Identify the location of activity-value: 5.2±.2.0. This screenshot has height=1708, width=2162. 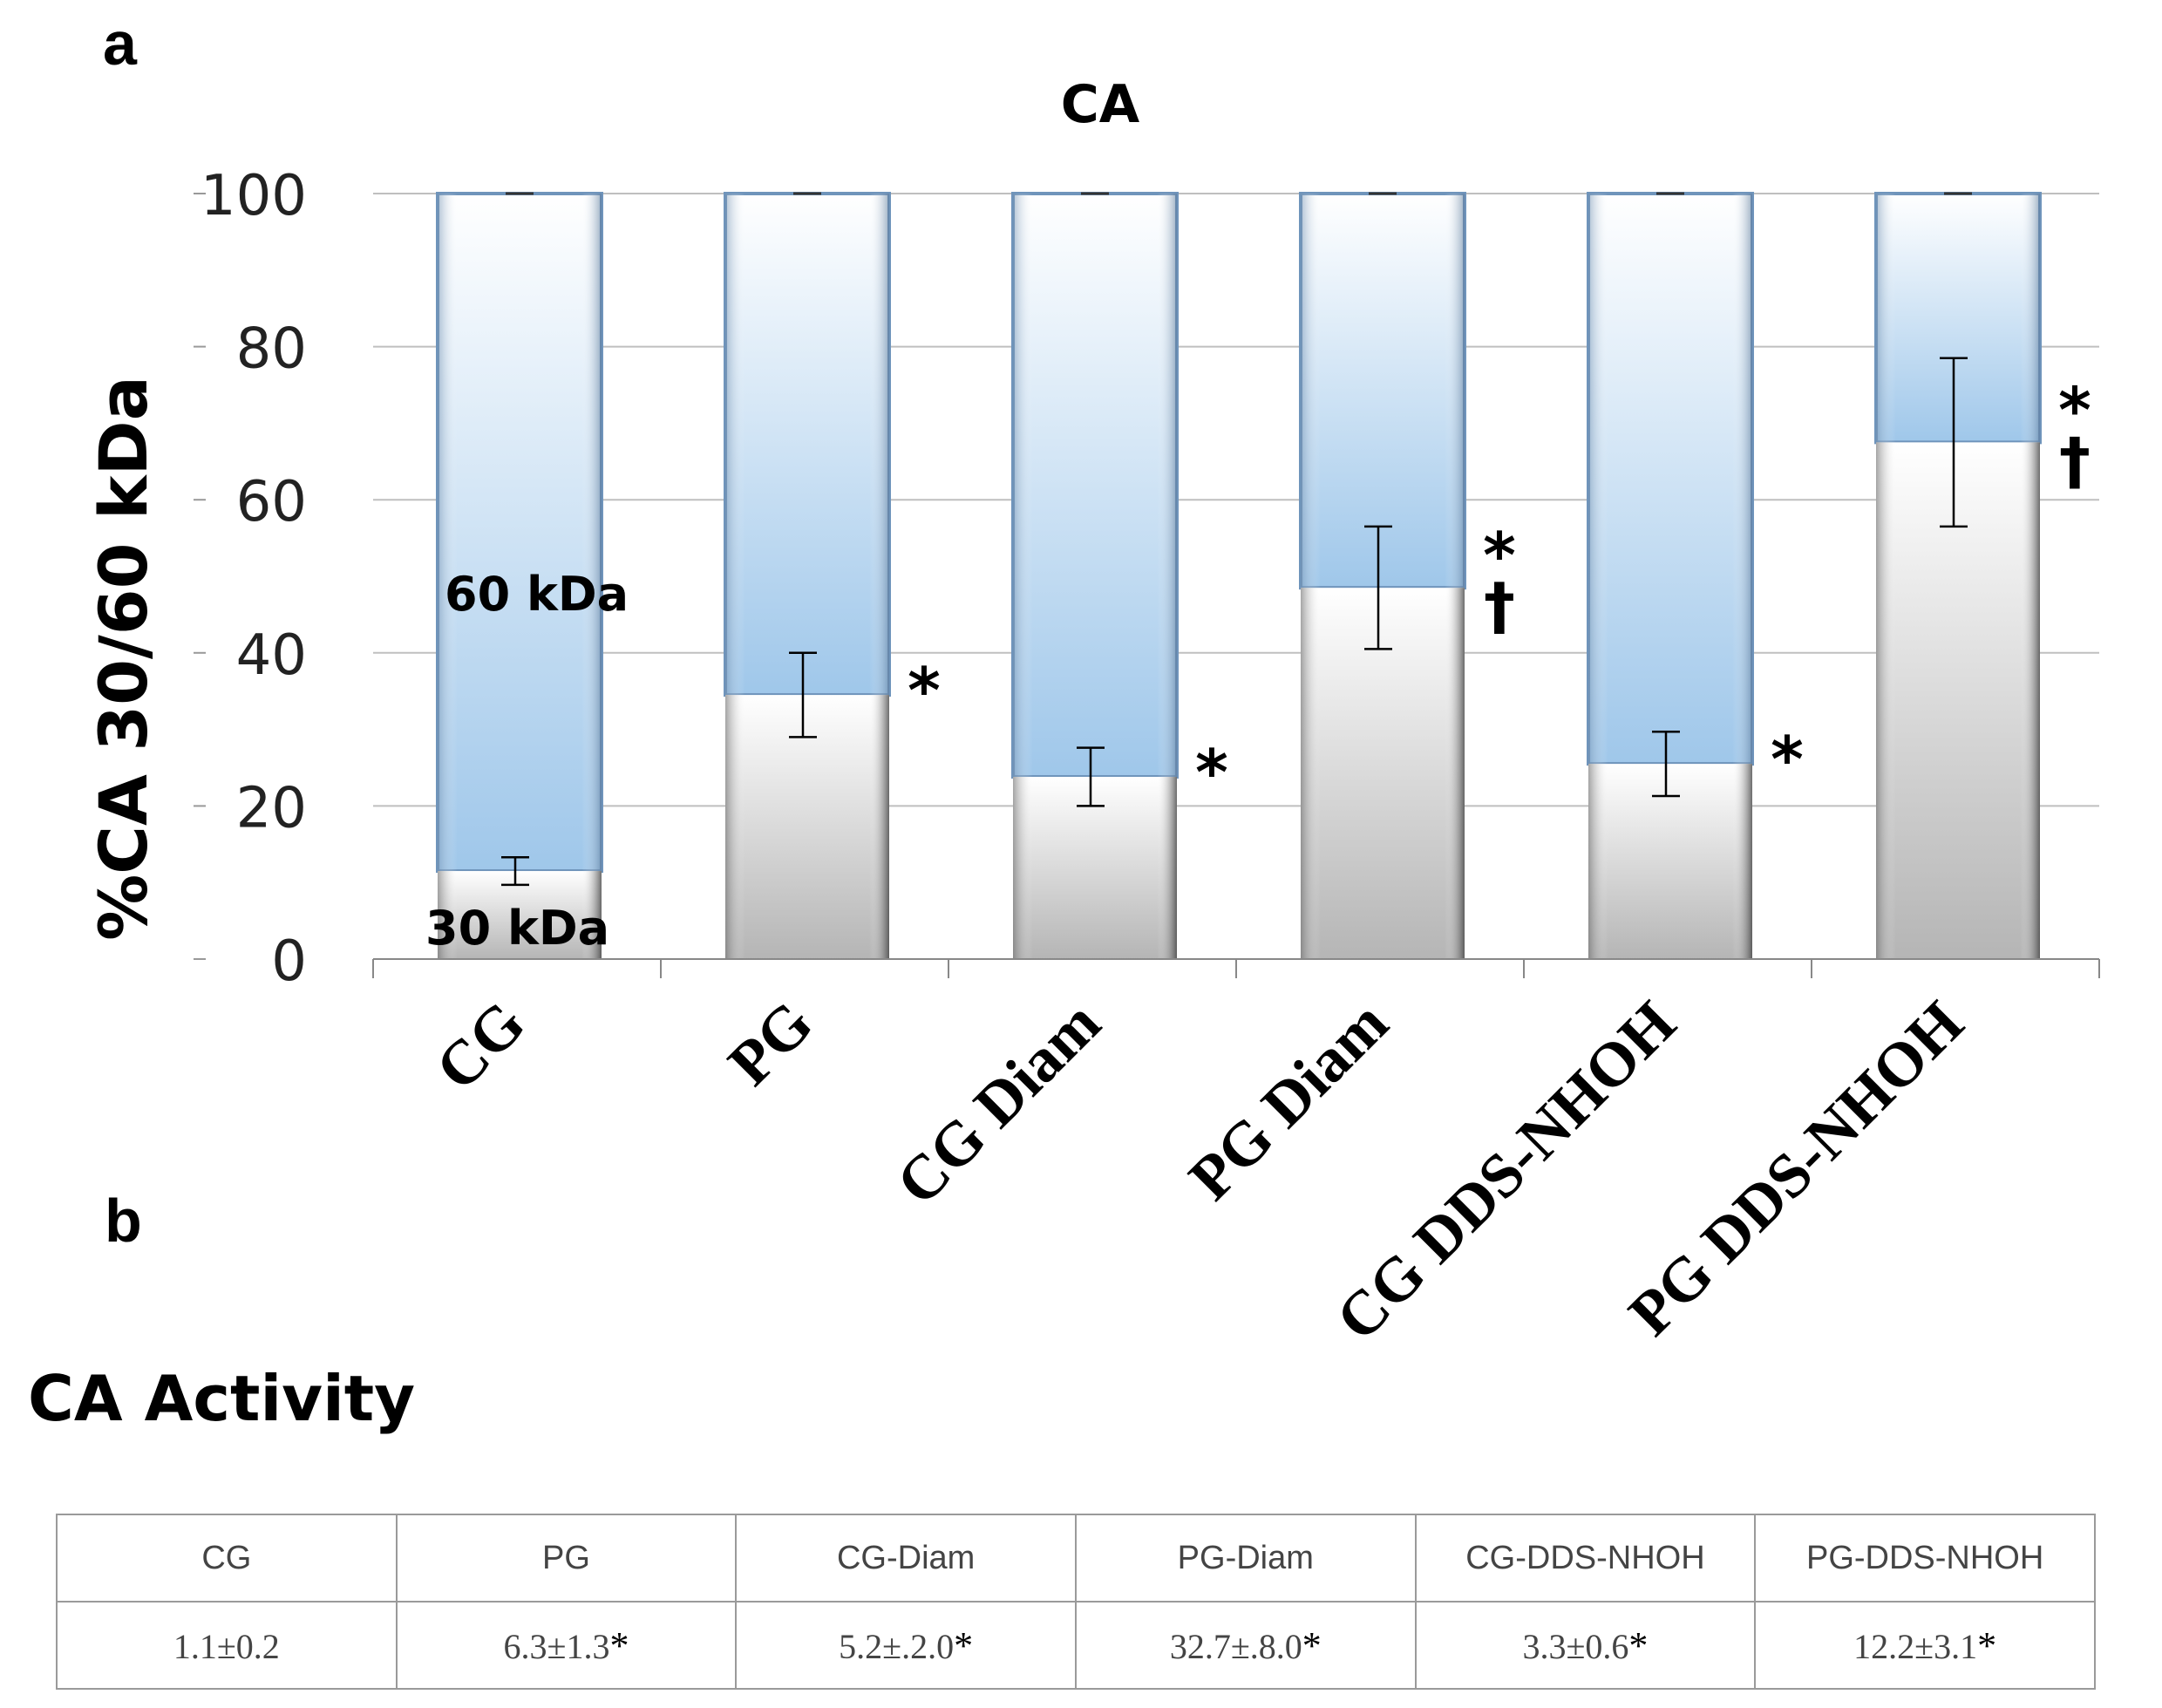
(897, 1646).